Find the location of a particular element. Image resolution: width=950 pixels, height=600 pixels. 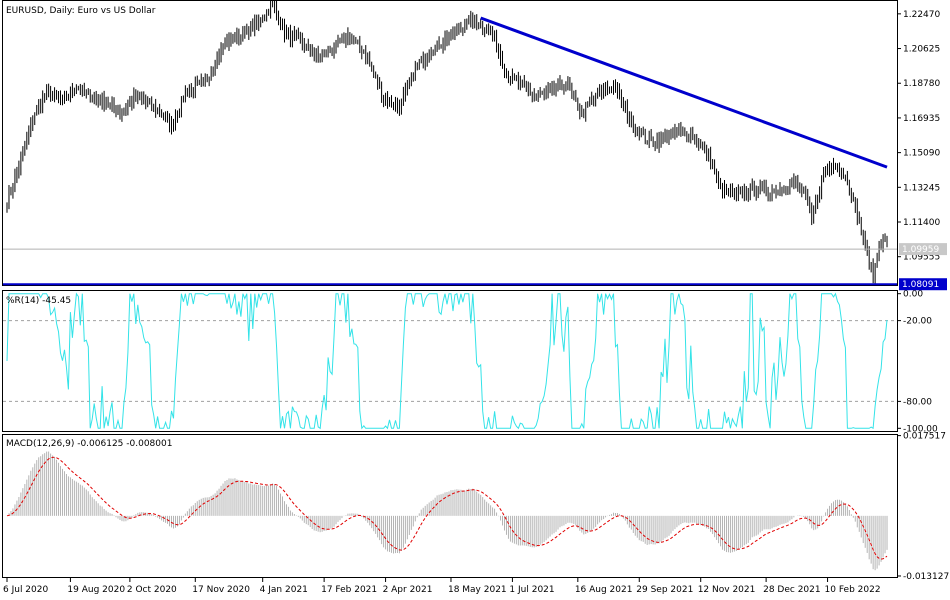

price-axis-label: 1.18780 is located at coordinates (921, 84).